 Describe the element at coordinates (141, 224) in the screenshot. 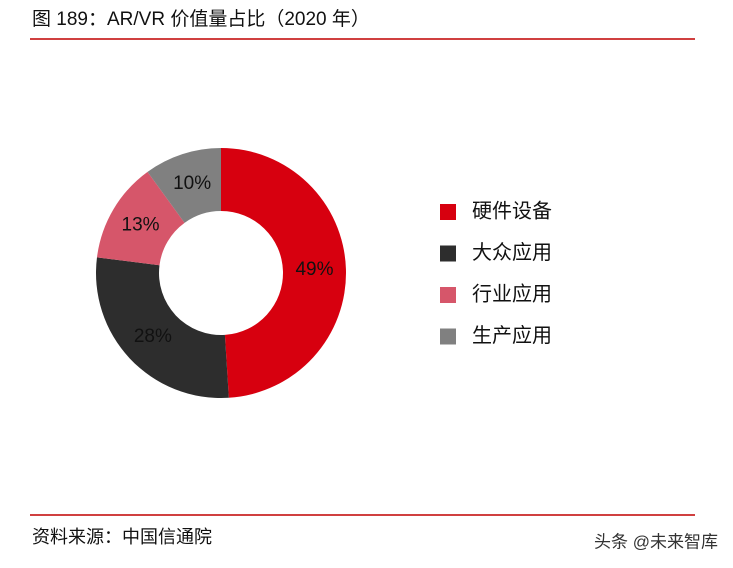

I see `data-label: 13%` at that location.